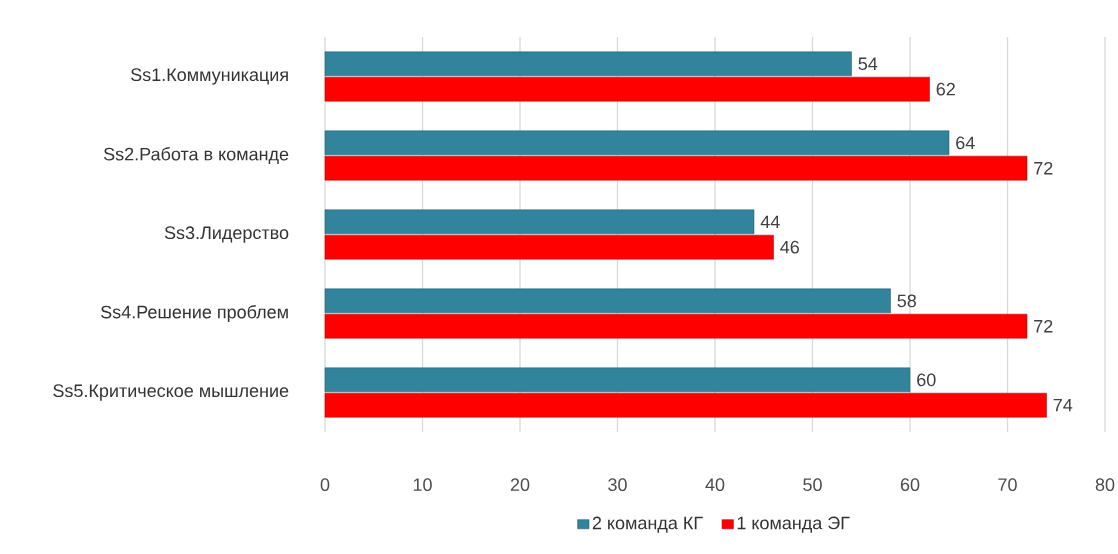 This screenshot has width=1118, height=554. Describe the element at coordinates (226, 234) in the screenshot. I see `y-tick-label: Ss3.Лидерство` at that location.